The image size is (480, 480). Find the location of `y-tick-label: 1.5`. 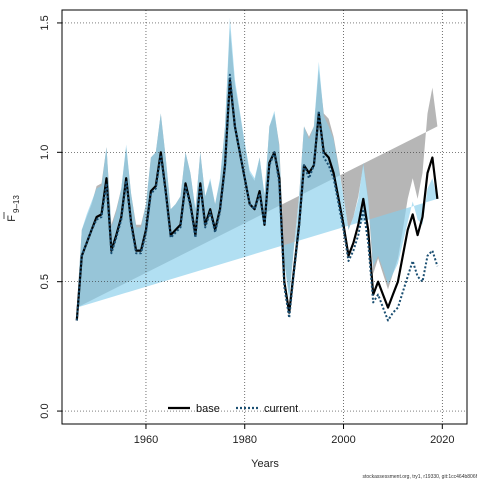

y-tick-label: 1.5 is located at coordinates (45, 22).